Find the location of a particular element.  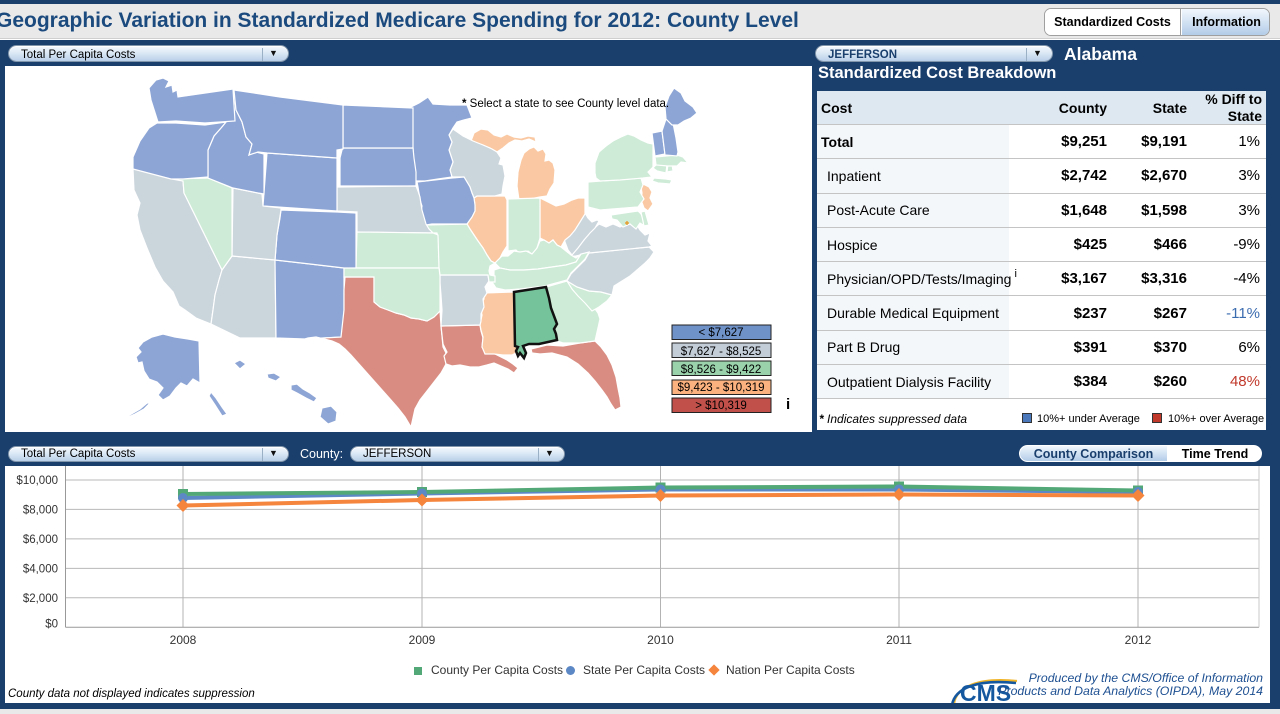

svg-text: CMS is located at coordinates (985, 693).